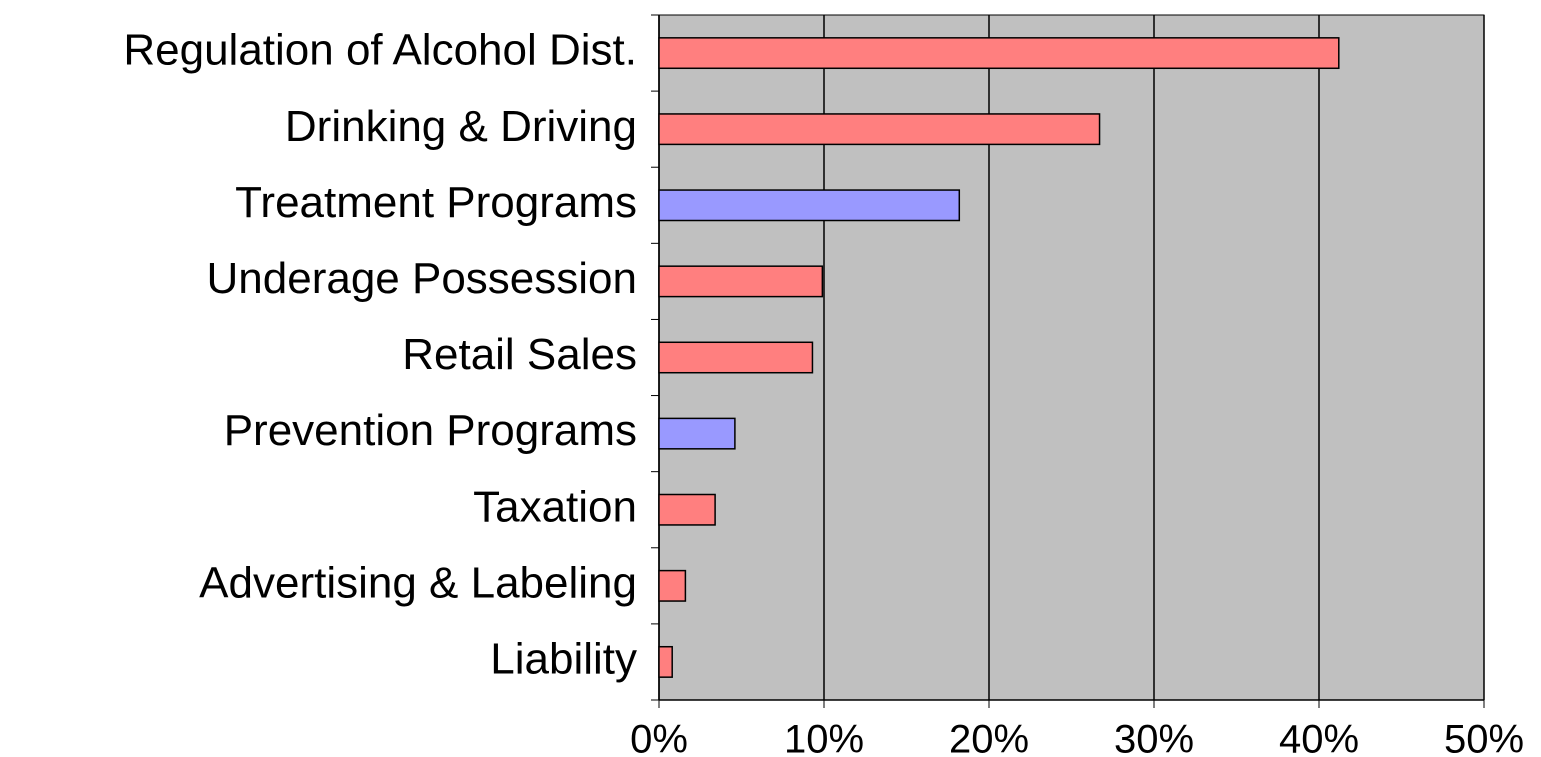 The width and height of the screenshot is (1541, 757). I want to click on y-tick-label: Retail Sales, so click(519, 354).